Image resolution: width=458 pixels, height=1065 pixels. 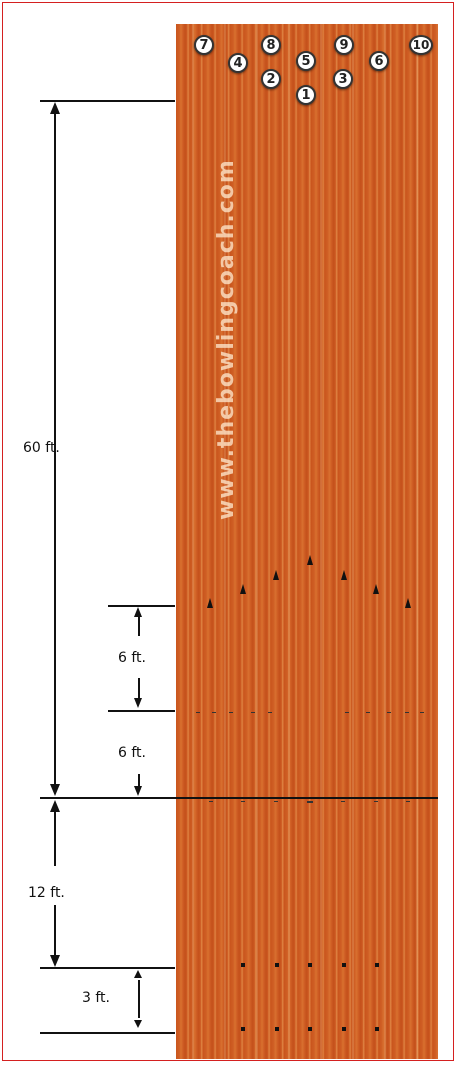 I want to click on label-6ft-upper: 6 ft., so click(x=132, y=658).